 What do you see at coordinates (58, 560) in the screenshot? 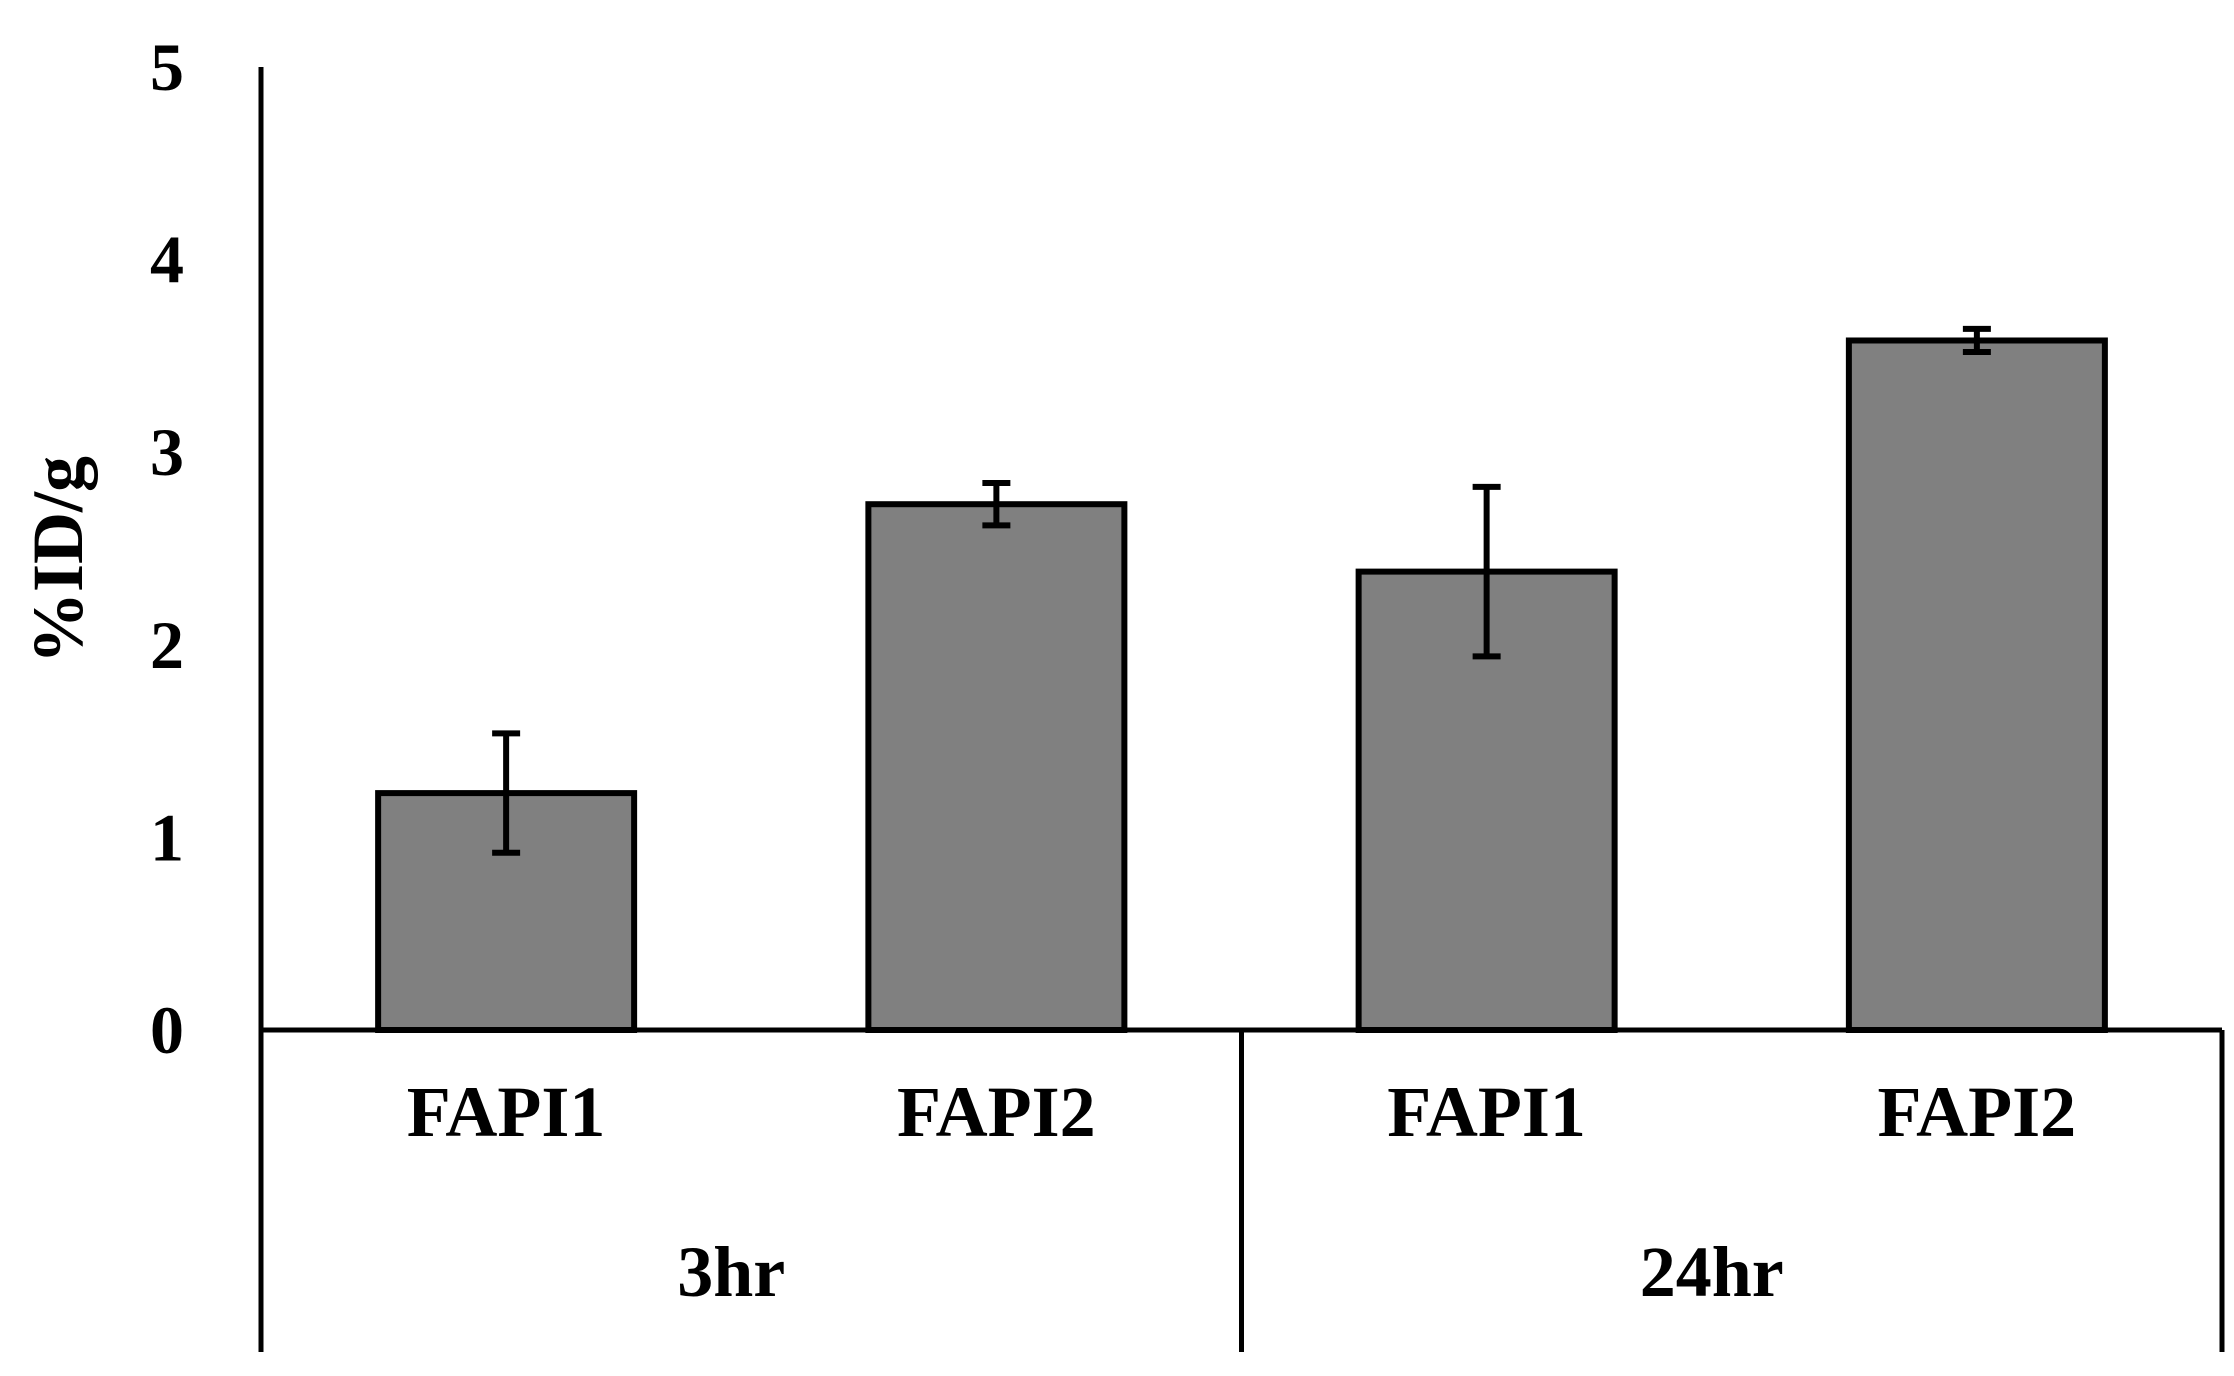
I see `y-axis-title: %ID/g` at bounding box center [58, 560].